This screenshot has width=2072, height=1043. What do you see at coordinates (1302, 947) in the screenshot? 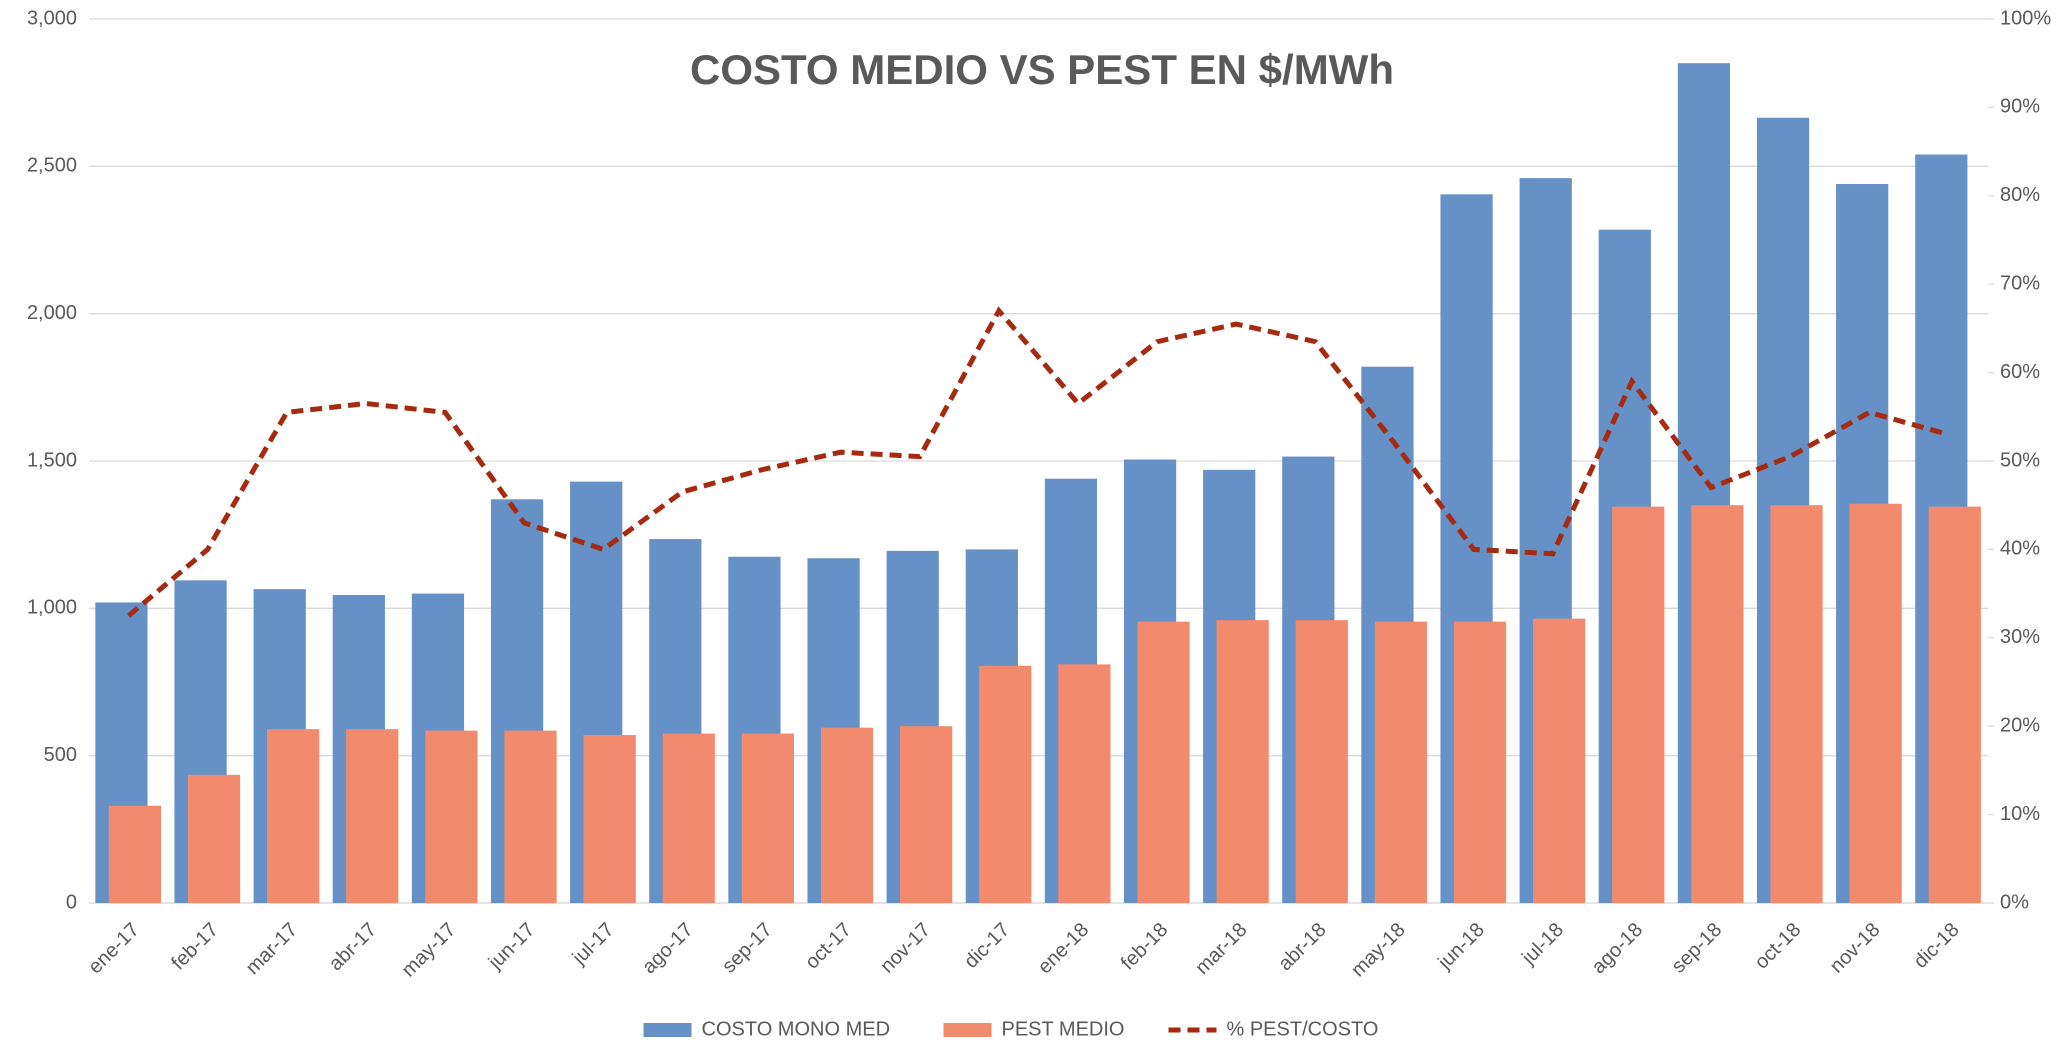
I see `x-tick-label: abr-18` at bounding box center [1302, 947].